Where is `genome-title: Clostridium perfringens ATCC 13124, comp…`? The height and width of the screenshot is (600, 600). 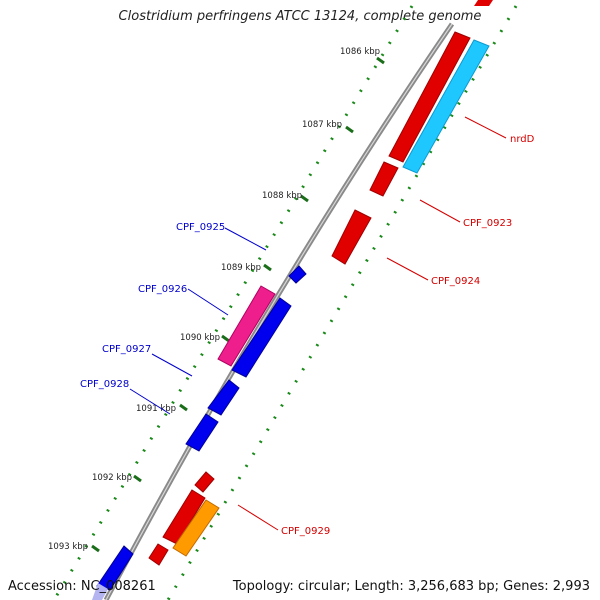
genome-title: Clostridium perfringens ATCC 13124, comp… is located at coordinates (300, 16).